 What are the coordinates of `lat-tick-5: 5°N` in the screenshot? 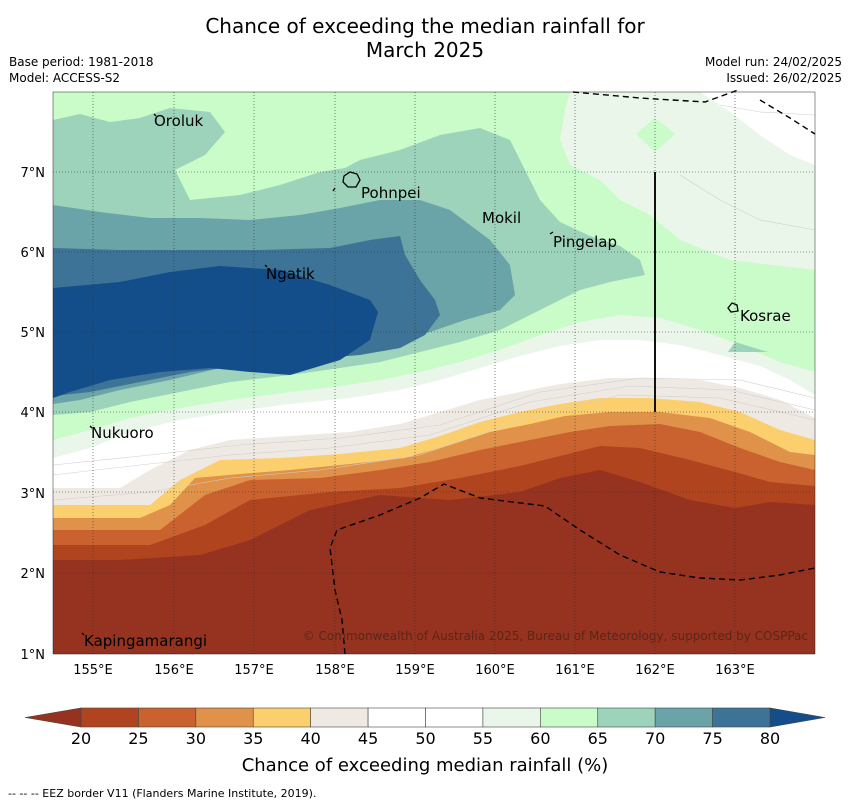 It's located at (33, 333).